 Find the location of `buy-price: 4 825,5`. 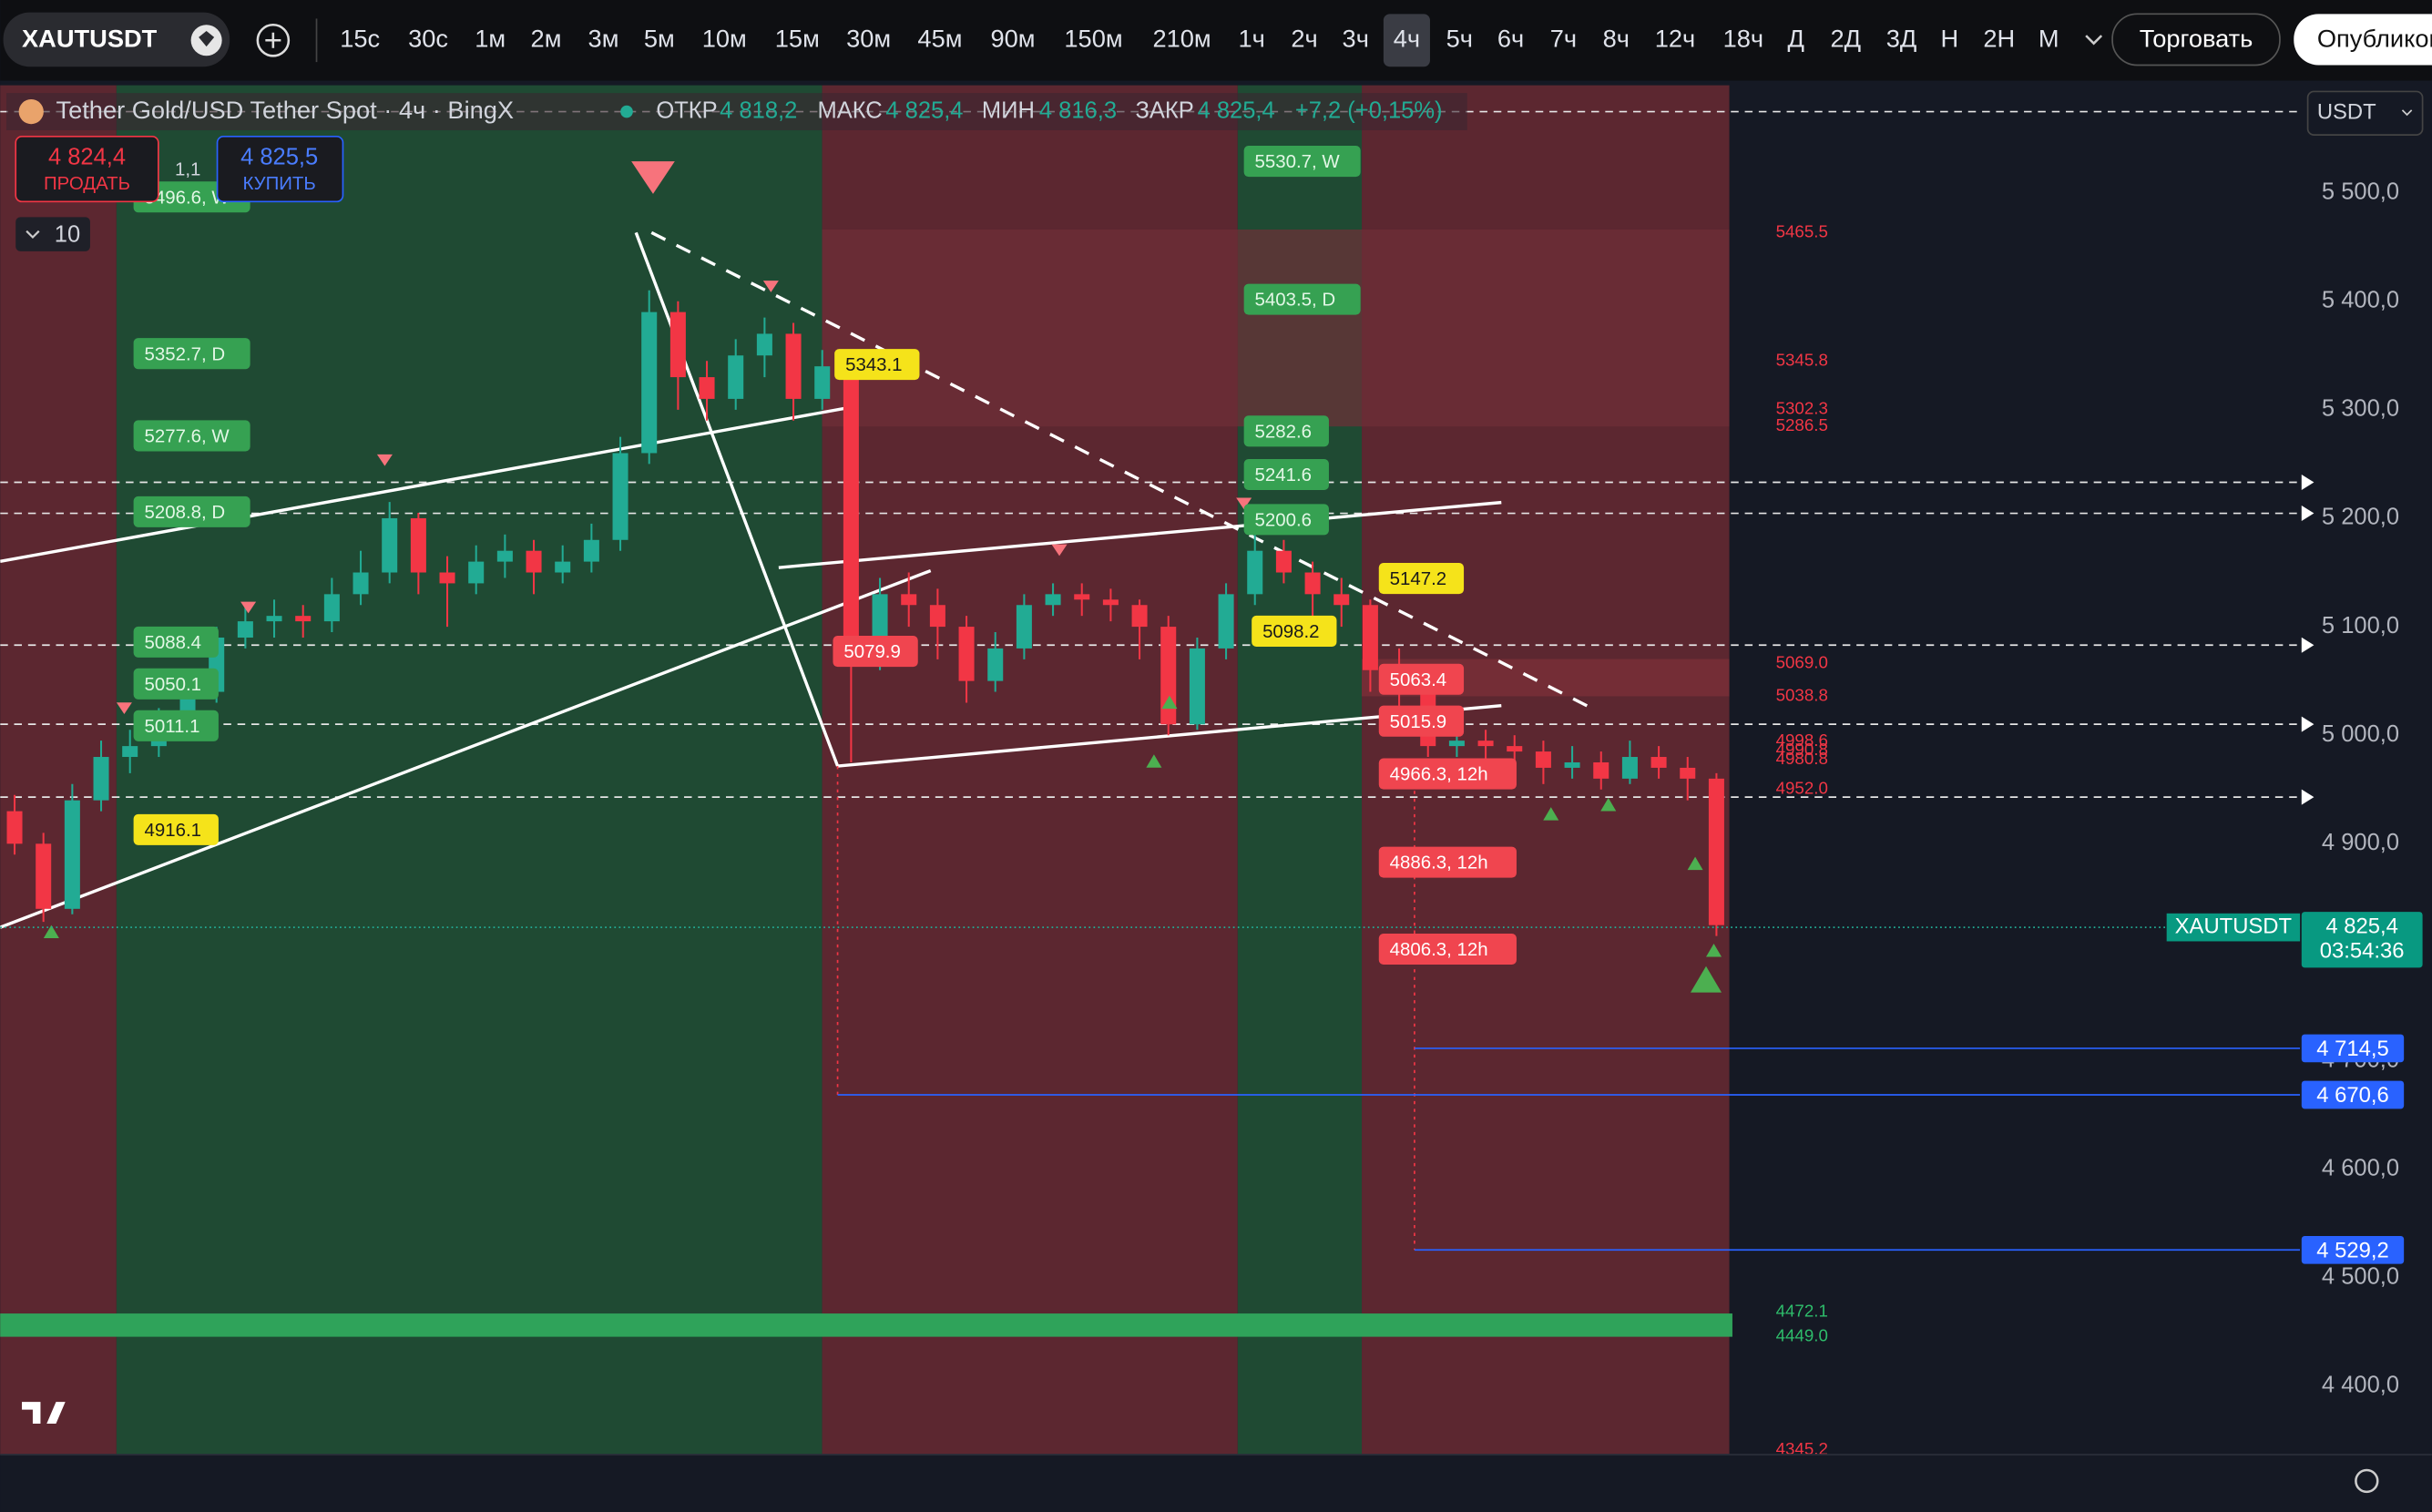

buy-price: 4 825,5 is located at coordinates (279, 156).